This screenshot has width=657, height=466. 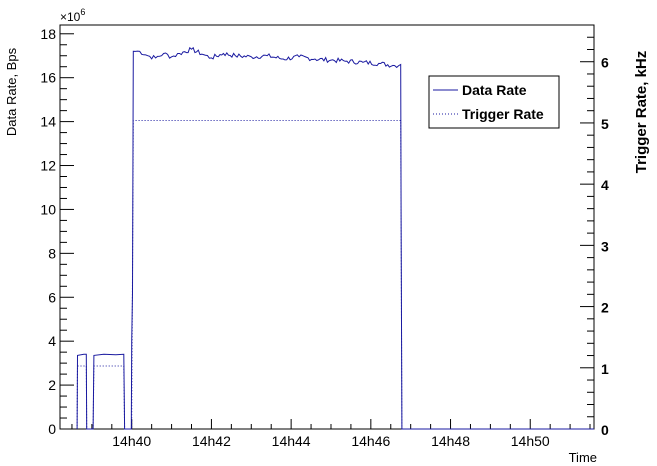 I want to click on legend-label-data-rate: Data Rate, so click(x=494, y=90).